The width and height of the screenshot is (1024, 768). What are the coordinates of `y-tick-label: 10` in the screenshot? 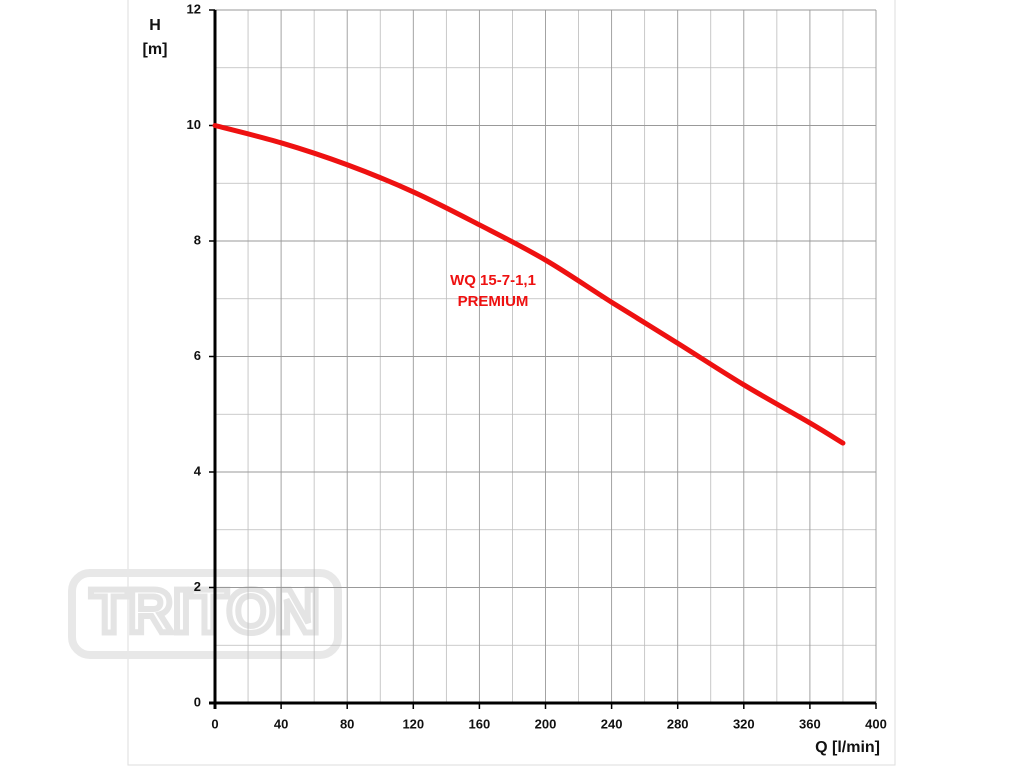 It's located at (194, 124).